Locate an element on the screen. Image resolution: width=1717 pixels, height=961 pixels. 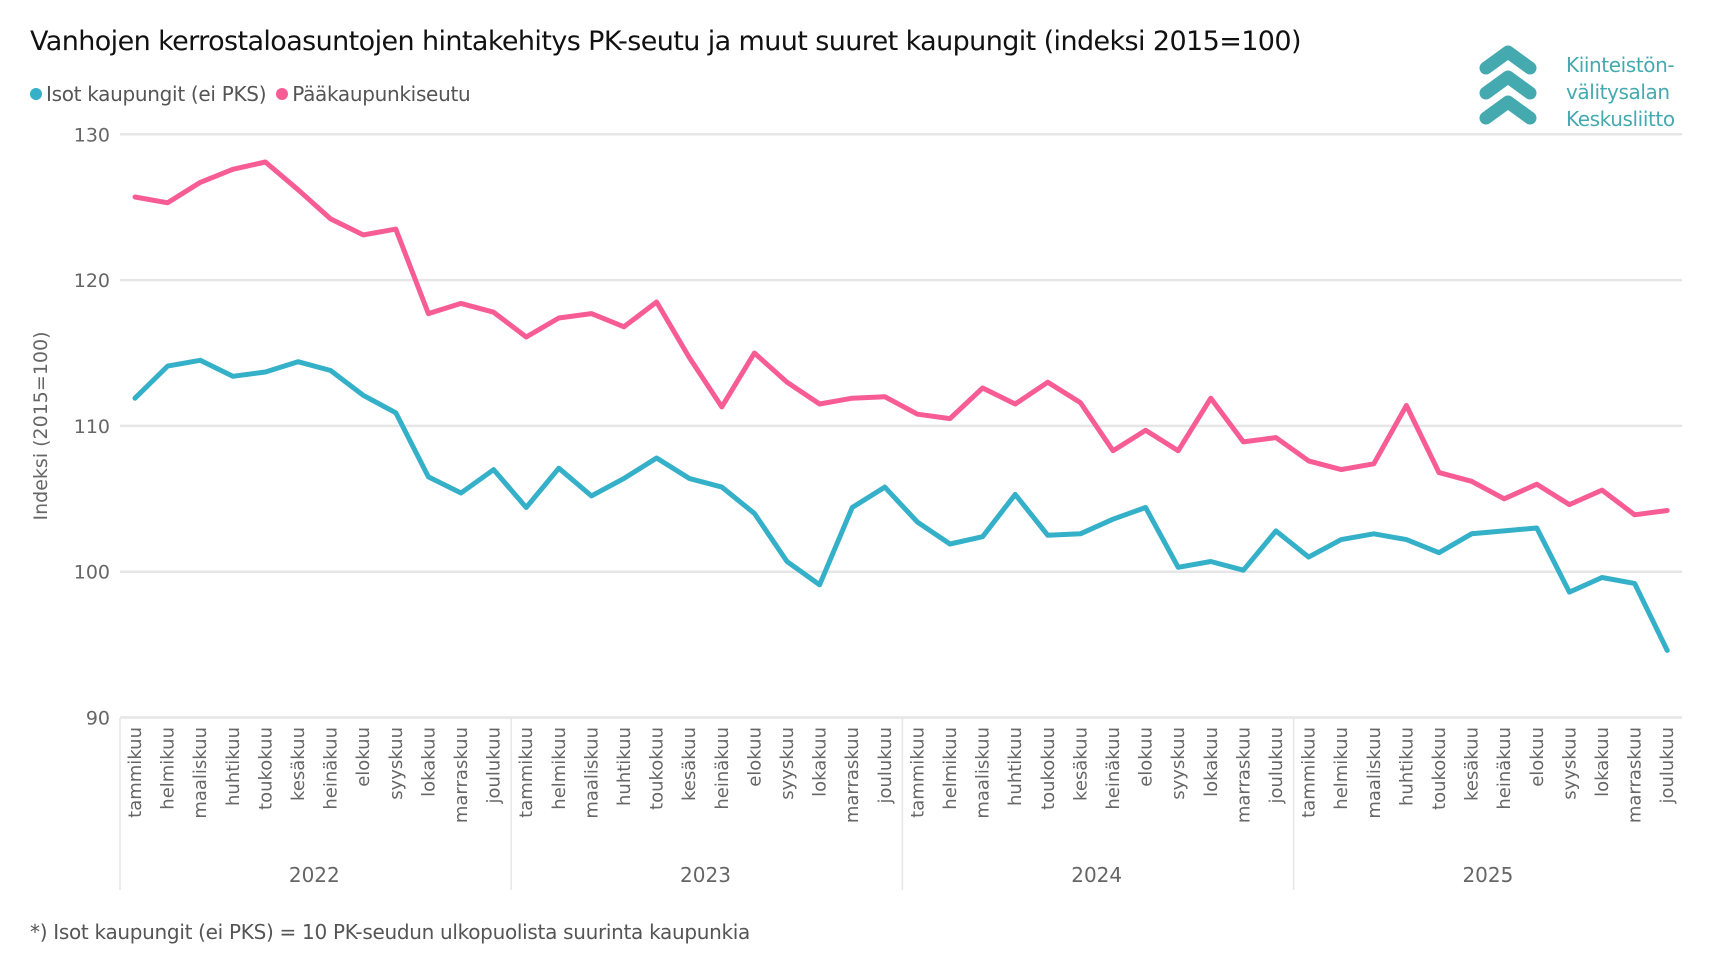
legend-item-paakaupunkiseutu: Pääkaupunkiseutu is located at coordinates (373, 94).